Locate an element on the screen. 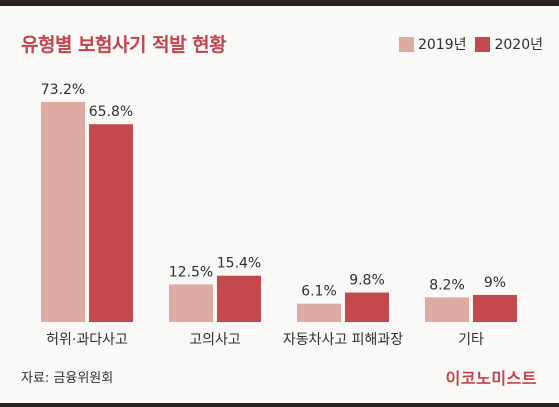  chart-title: 유형별 보험사기 적발 현황 is located at coordinates (124, 45).